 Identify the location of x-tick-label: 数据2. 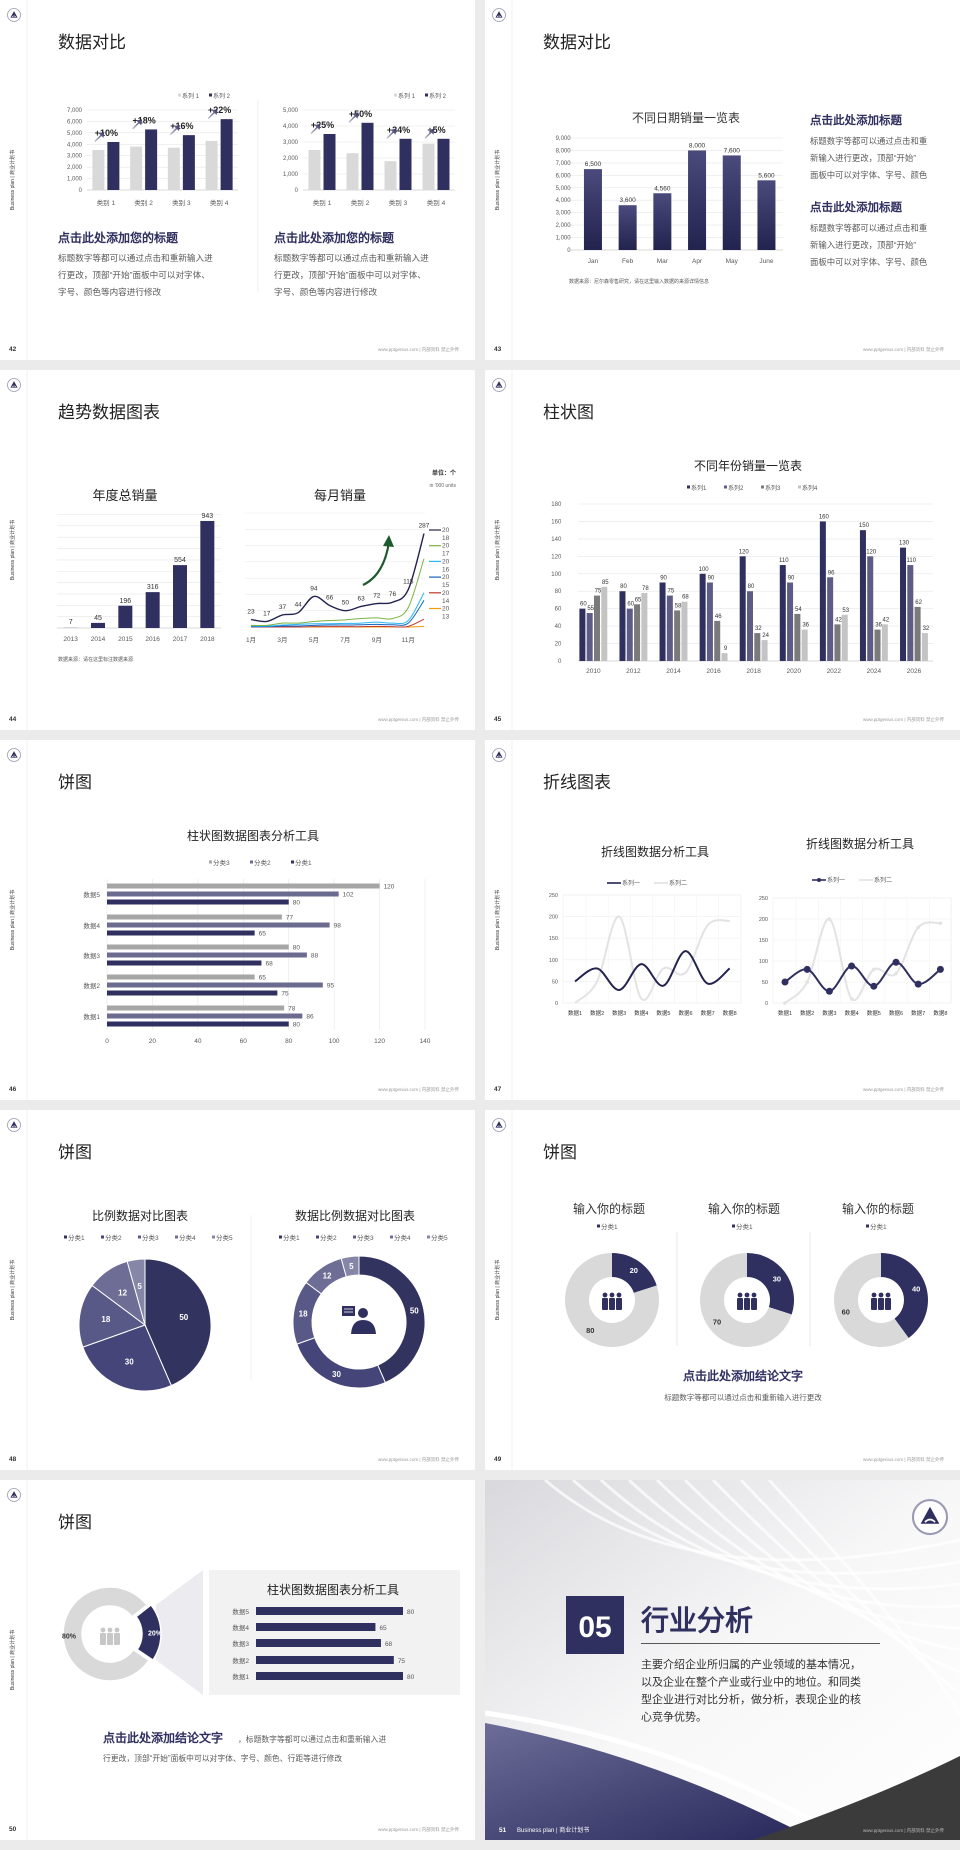
(807, 1013).